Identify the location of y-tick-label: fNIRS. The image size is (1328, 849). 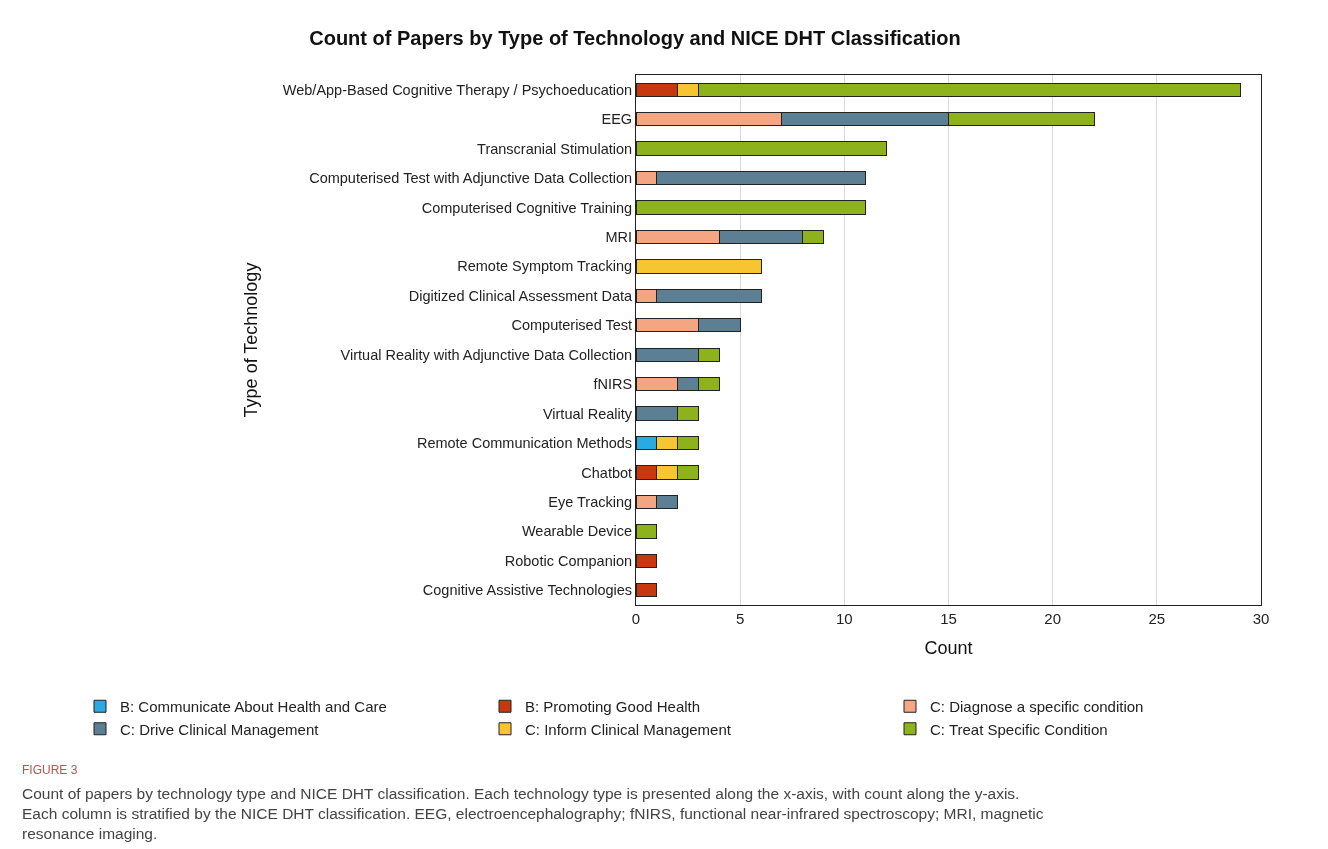
(613, 384).